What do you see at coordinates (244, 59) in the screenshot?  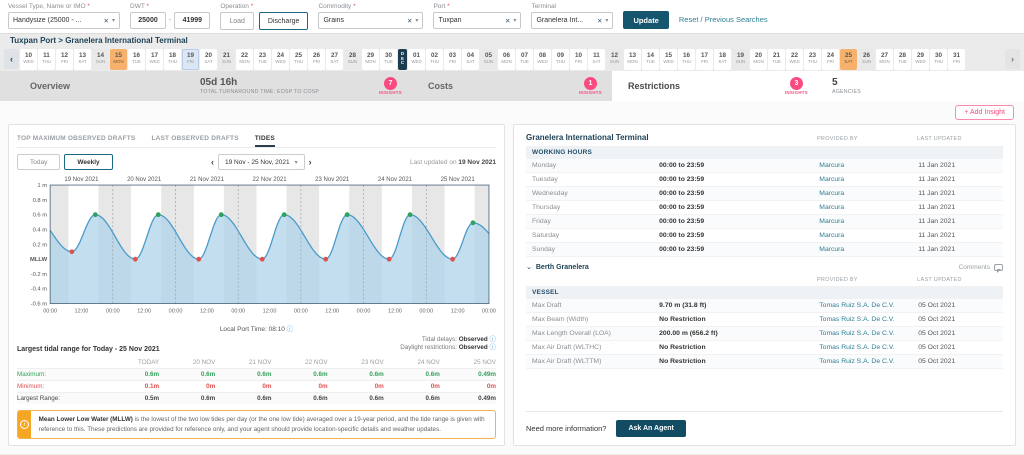 I see `date-cell: 22 MON` at bounding box center [244, 59].